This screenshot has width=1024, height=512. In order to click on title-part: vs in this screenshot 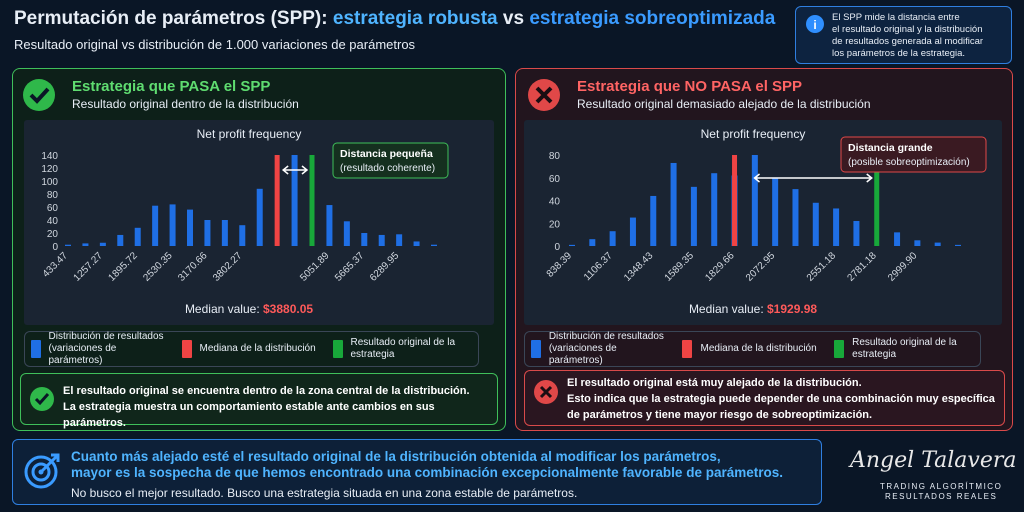, I will do `click(513, 18)`.